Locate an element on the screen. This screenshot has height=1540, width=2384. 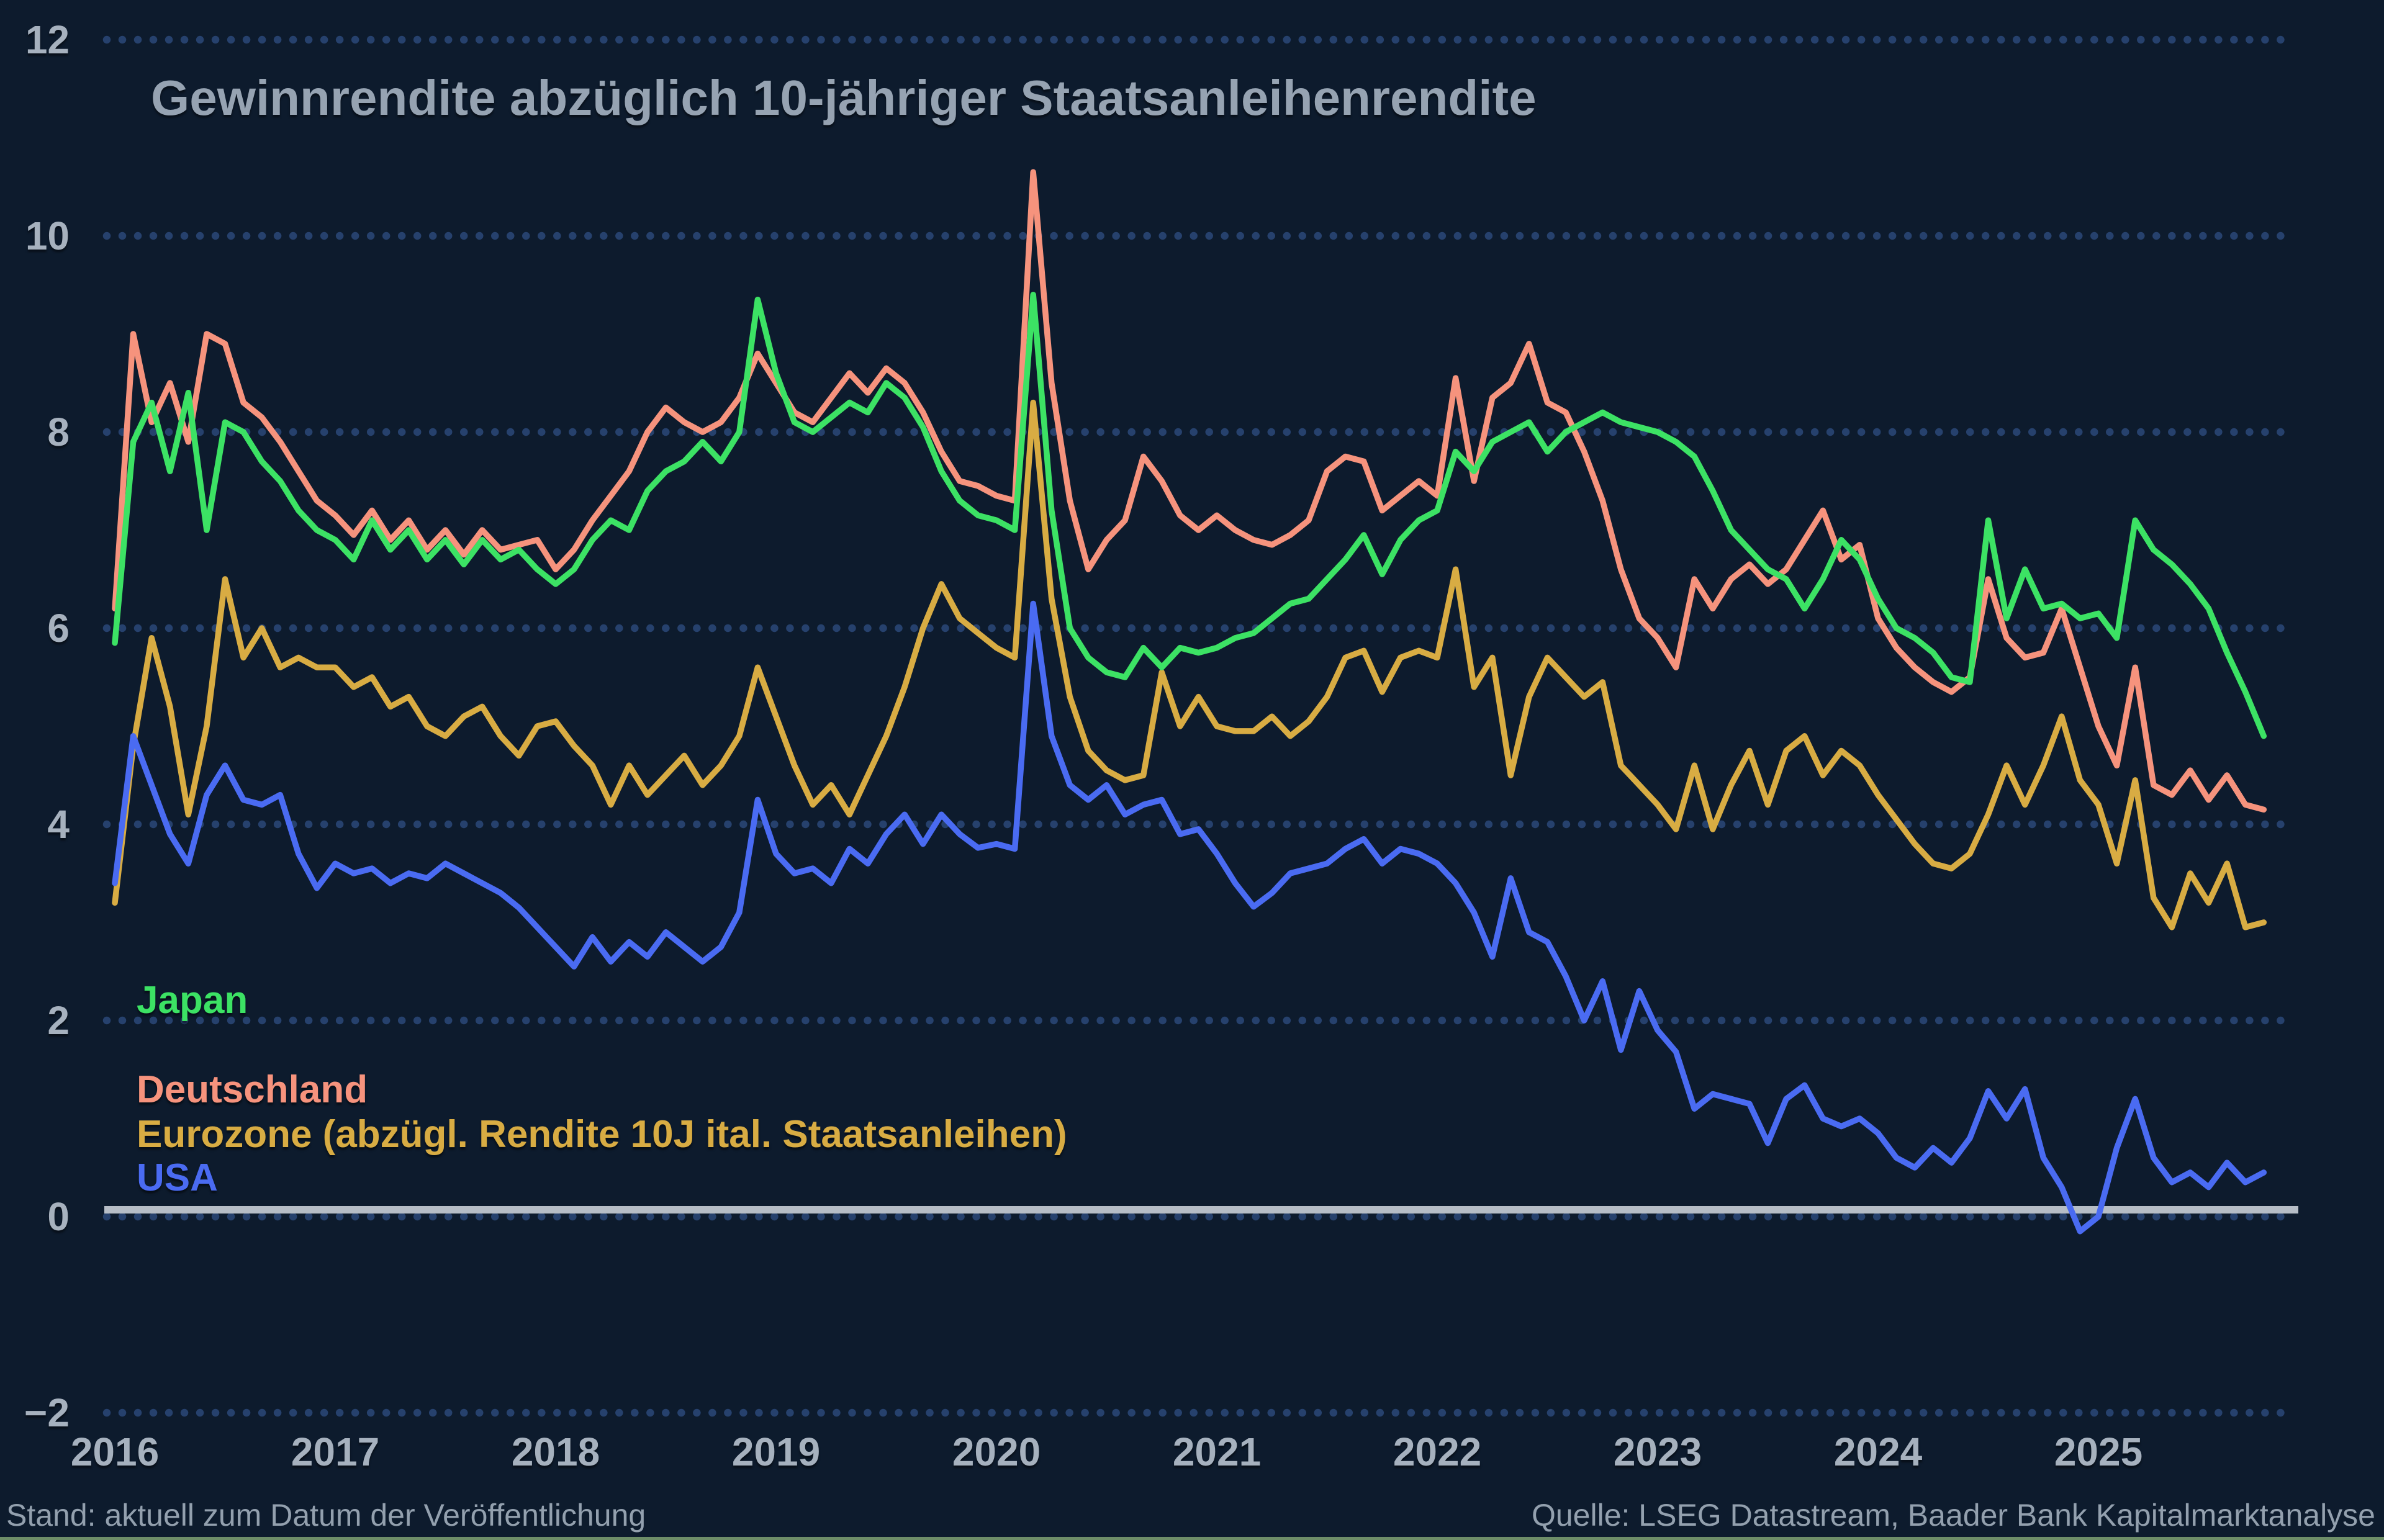
x-axis-label-2020: 2020 is located at coordinates (996, 1452).